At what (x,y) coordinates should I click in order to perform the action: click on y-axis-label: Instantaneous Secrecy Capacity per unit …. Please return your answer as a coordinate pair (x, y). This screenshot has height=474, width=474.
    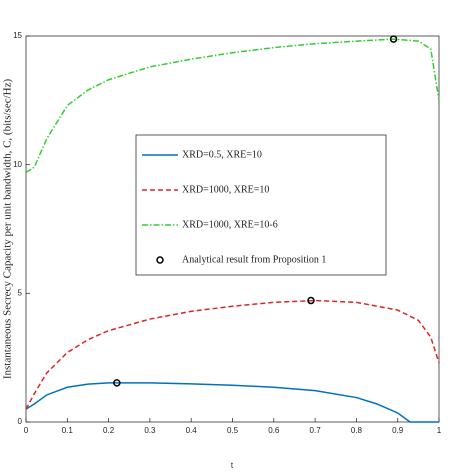
    Looking at the image, I should click on (8, 229).